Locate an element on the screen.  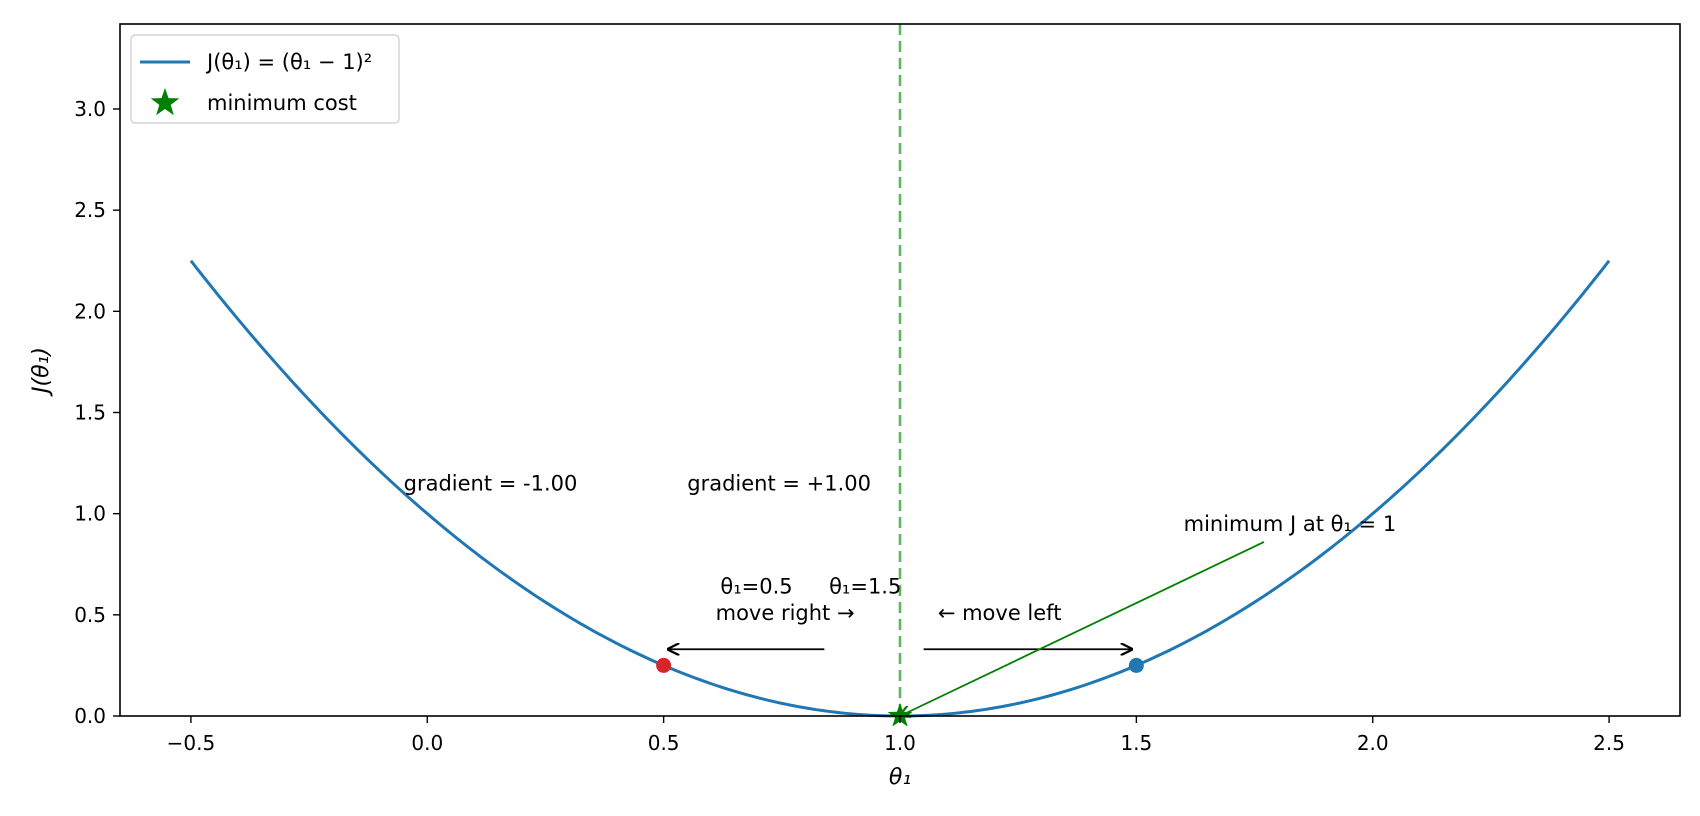
legend-series-label: J(θ₁) = (θ₁ − 1)² is located at coordinates (288, 62).